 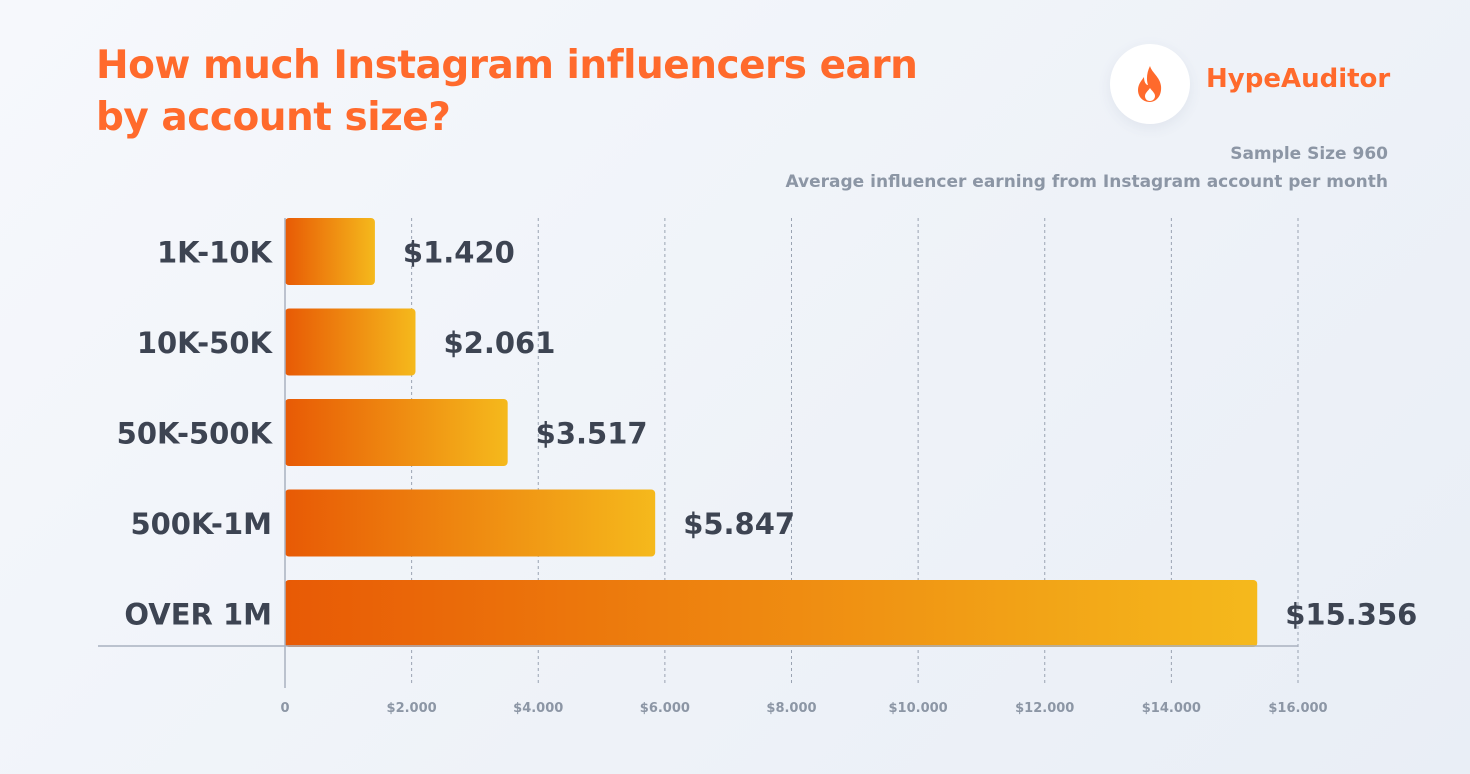 I want to click on category-label: 10K-50K, so click(x=205, y=343).